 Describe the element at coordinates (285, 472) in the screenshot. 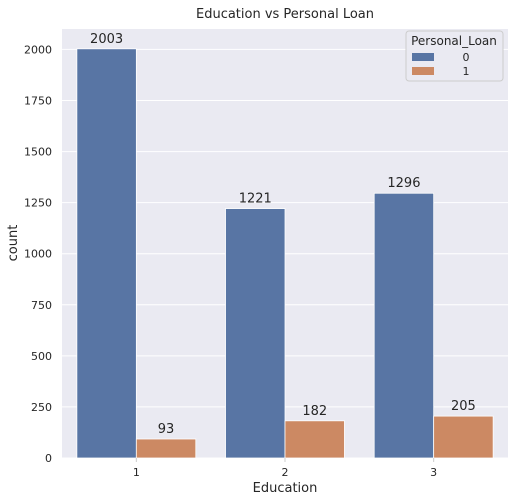

I see `x-tick-label: 2` at that location.